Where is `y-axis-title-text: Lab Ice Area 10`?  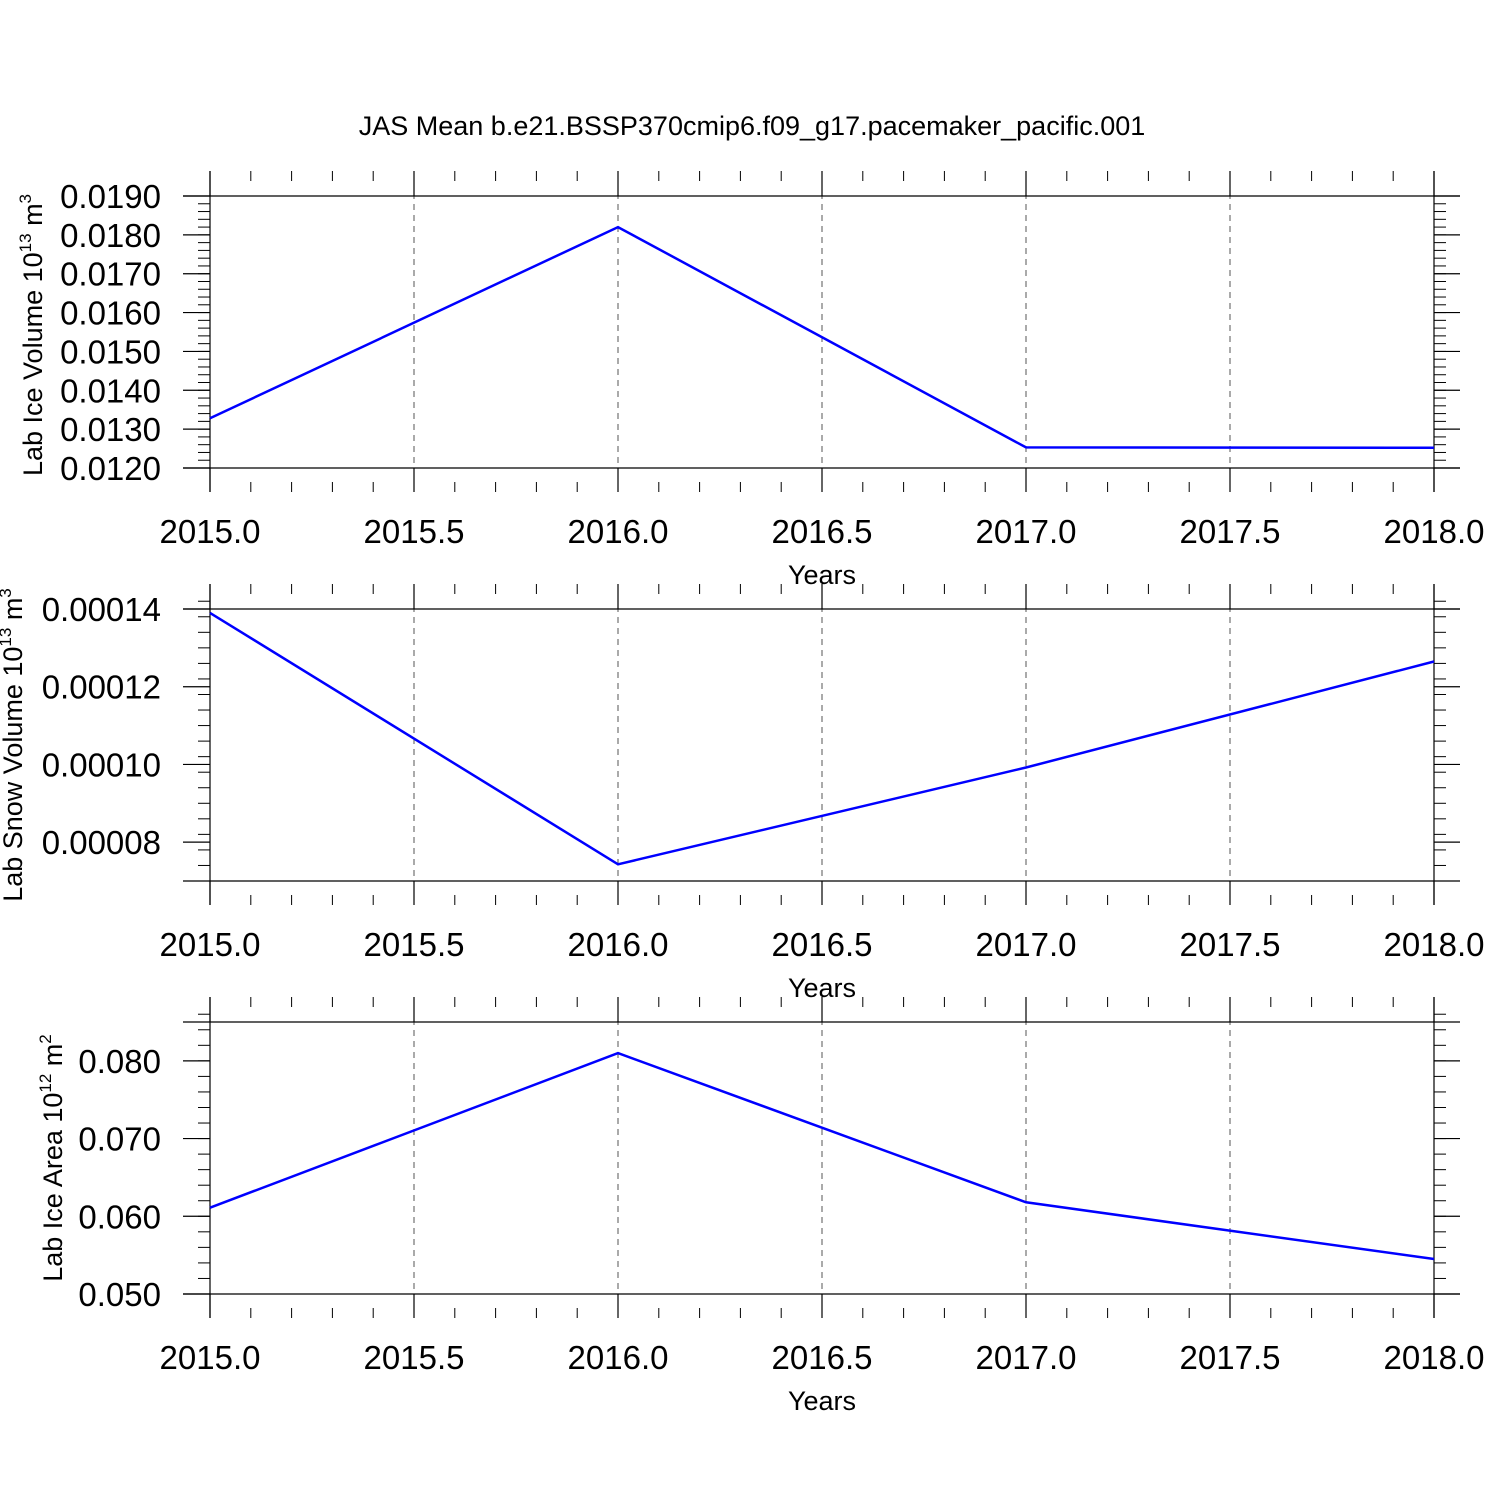 y-axis-title-text: Lab Ice Area 10 is located at coordinates (53, 1187).